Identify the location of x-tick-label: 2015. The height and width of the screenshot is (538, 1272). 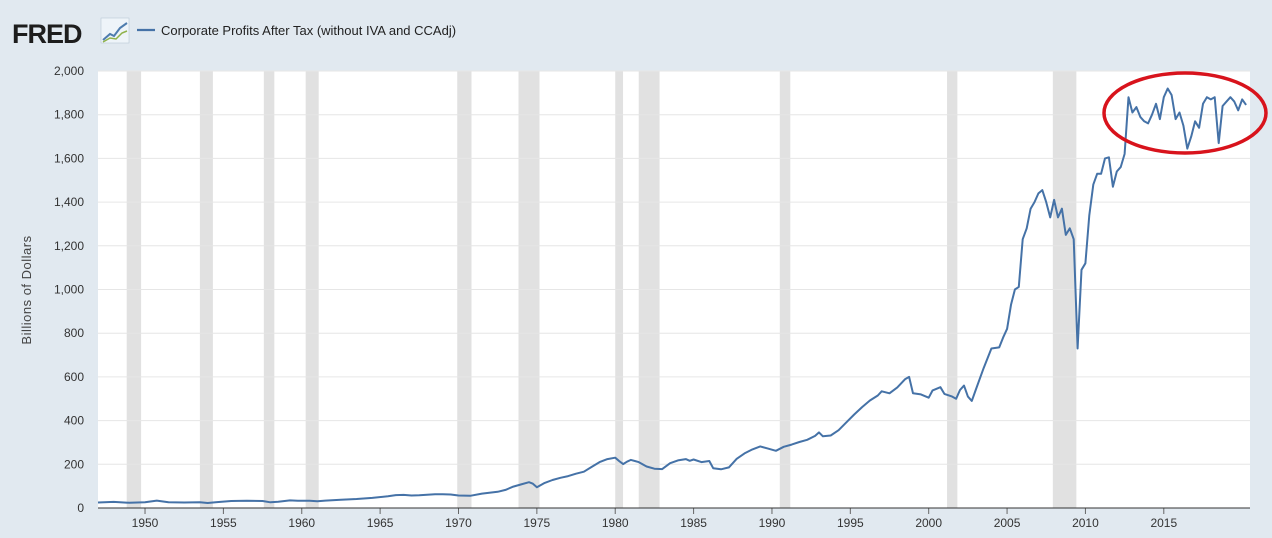
(1163, 523).